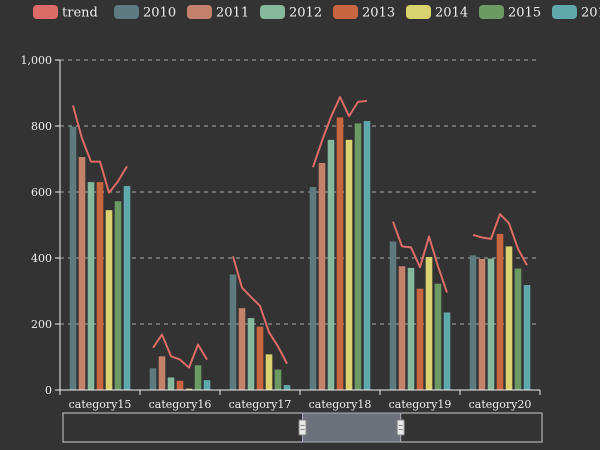 This screenshot has height=450, width=600. Describe the element at coordinates (340, 254) in the screenshot. I see `bar-category18-2013` at that location.